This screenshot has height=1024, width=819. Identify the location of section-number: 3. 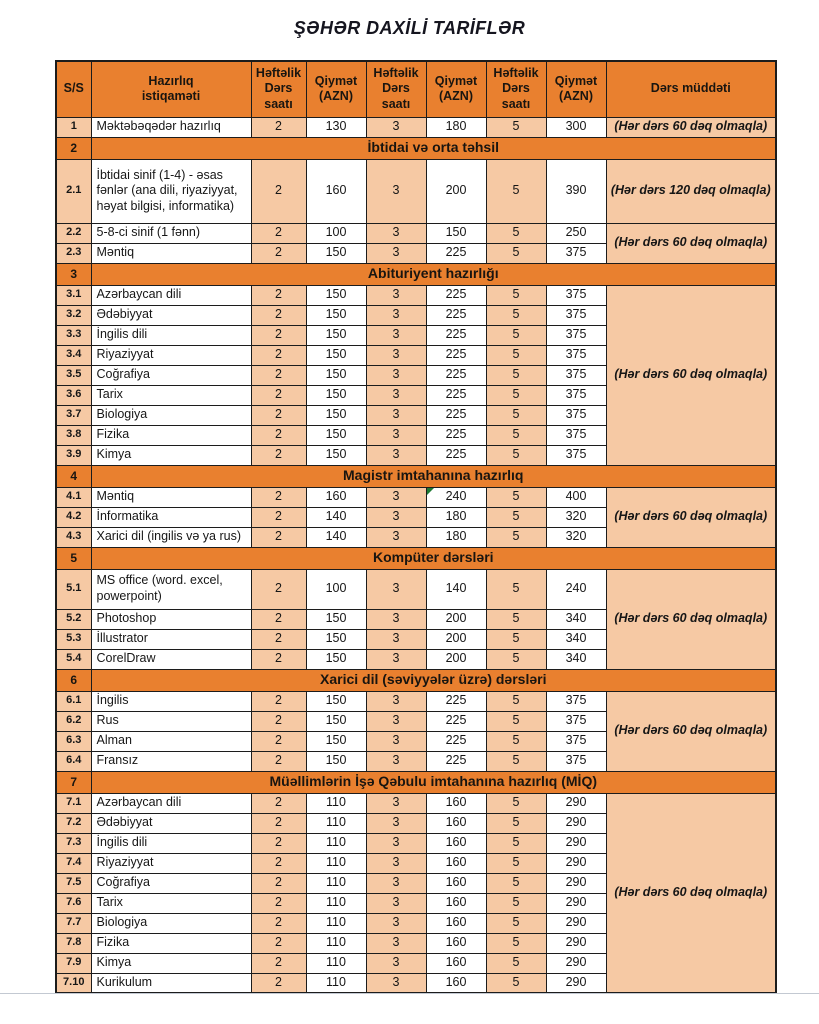
(73, 274).